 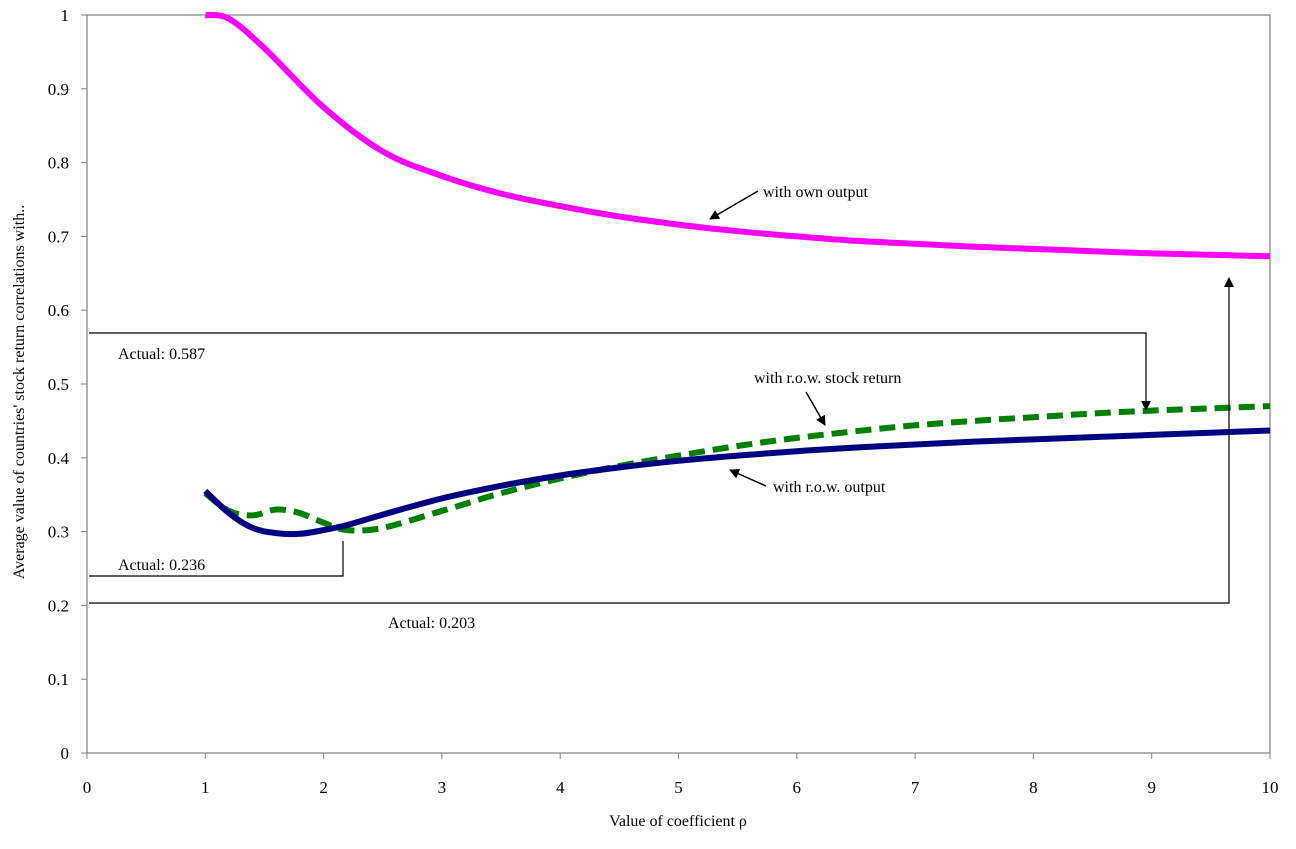 What do you see at coordinates (58, 163) in the screenshot?
I see `y-tick-label: 0.8` at bounding box center [58, 163].